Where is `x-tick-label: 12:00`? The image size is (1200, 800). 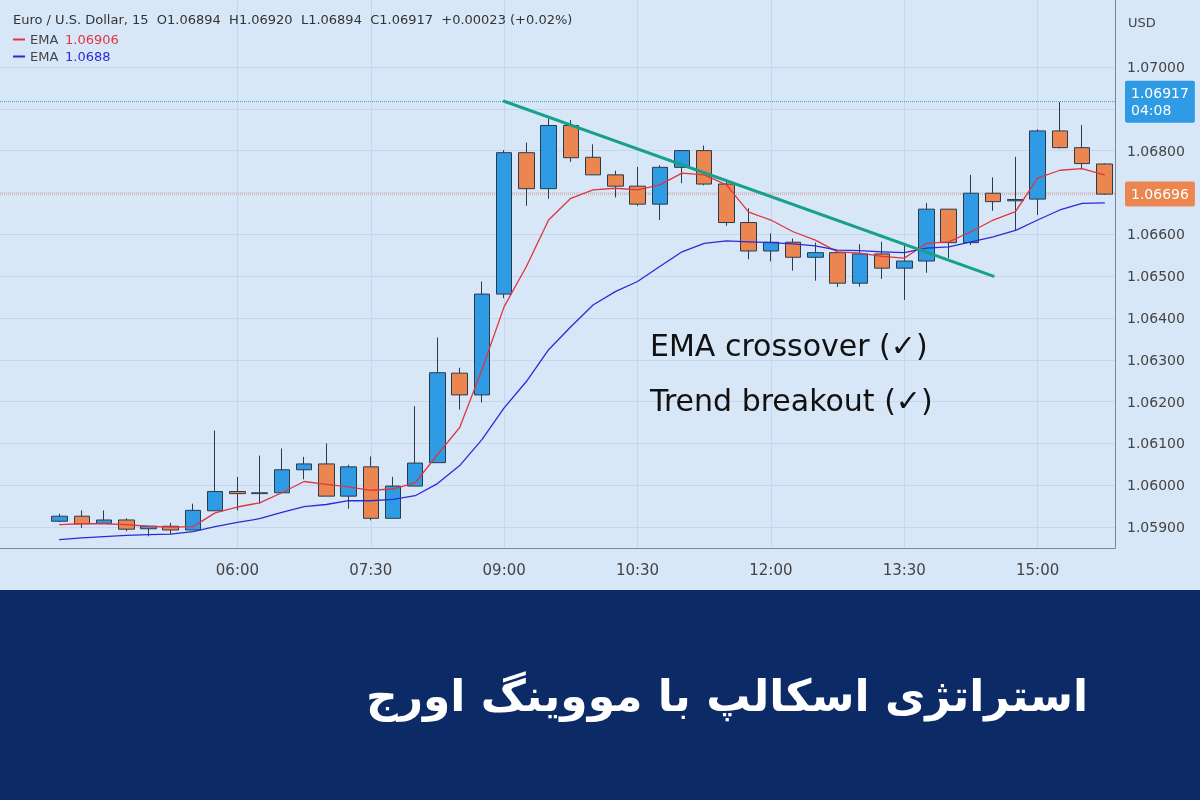 x-tick-label: 12:00 is located at coordinates (771, 569).